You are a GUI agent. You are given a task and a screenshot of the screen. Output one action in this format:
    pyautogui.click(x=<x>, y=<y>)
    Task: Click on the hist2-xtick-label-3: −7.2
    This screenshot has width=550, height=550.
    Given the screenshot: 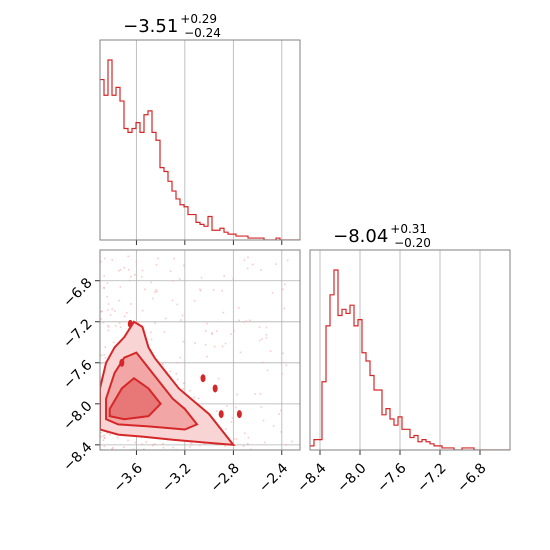 What is the action you would take?
    pyautogui.click(x=431, y=477)
    